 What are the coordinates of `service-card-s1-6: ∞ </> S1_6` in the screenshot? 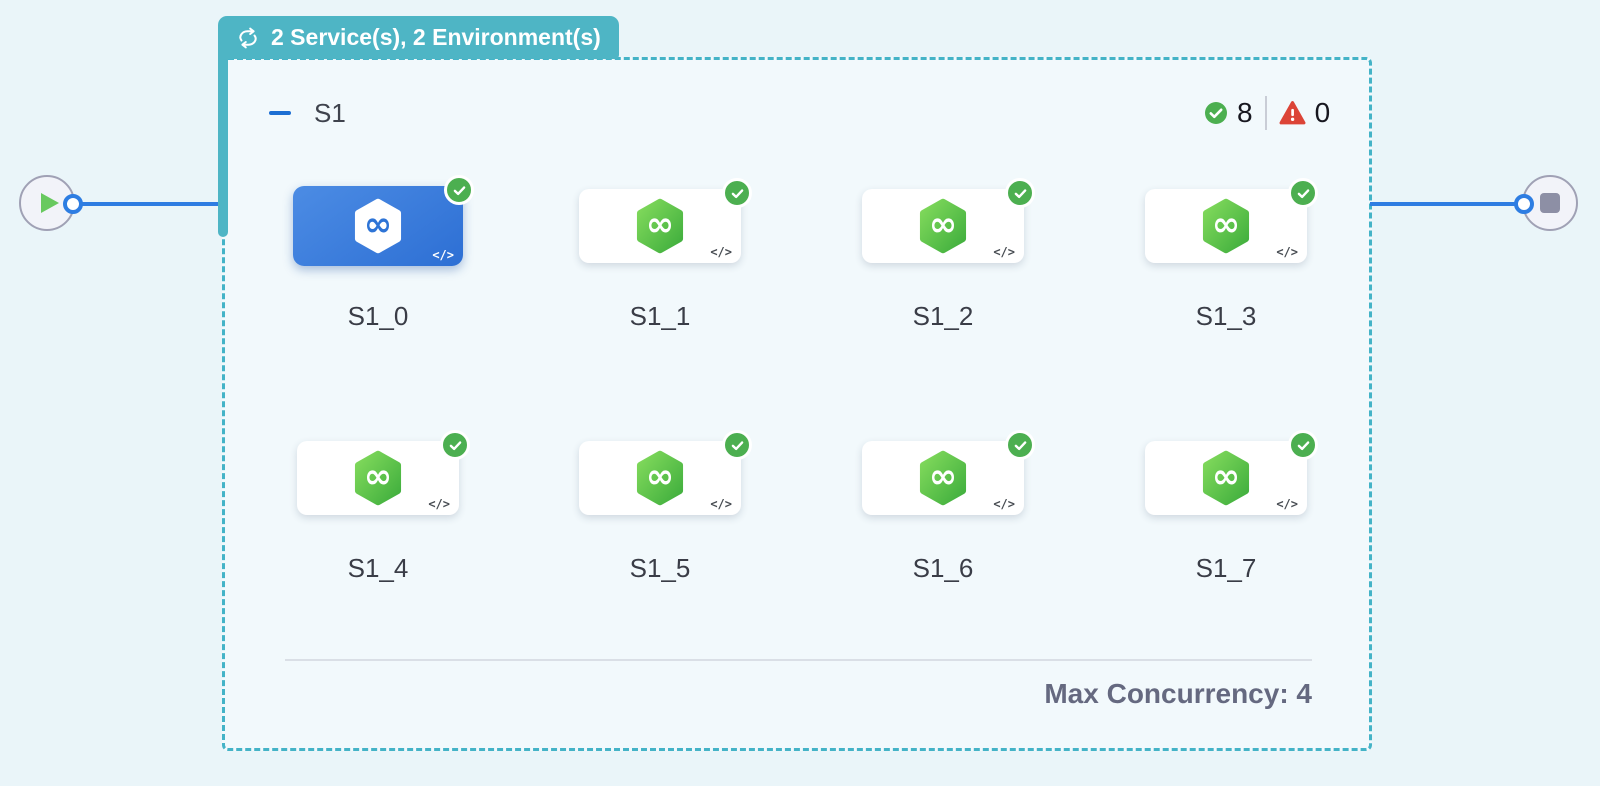 It's located at (948, 506).